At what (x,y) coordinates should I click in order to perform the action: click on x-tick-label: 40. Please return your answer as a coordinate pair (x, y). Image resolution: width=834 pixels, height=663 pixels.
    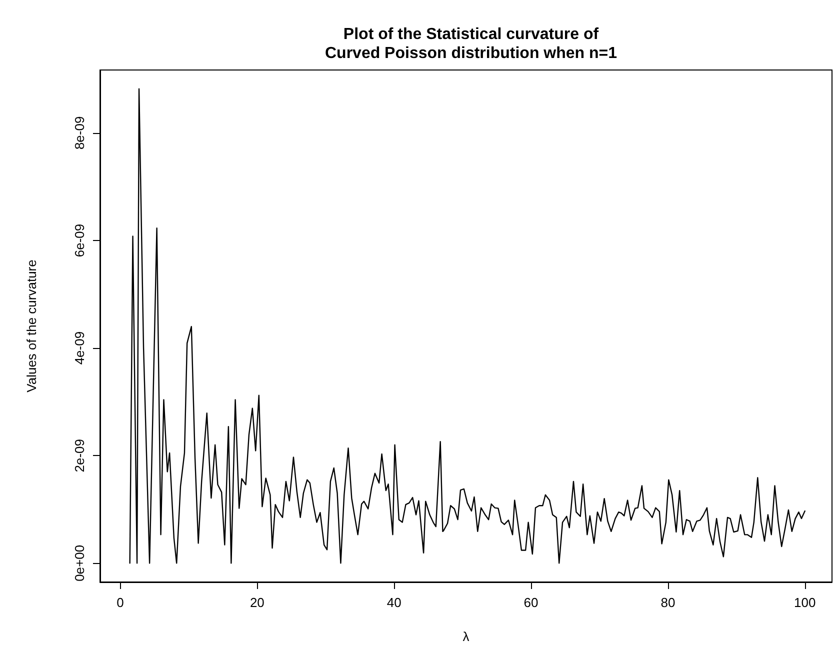
    Looking at the image, I should click on (394, 602).